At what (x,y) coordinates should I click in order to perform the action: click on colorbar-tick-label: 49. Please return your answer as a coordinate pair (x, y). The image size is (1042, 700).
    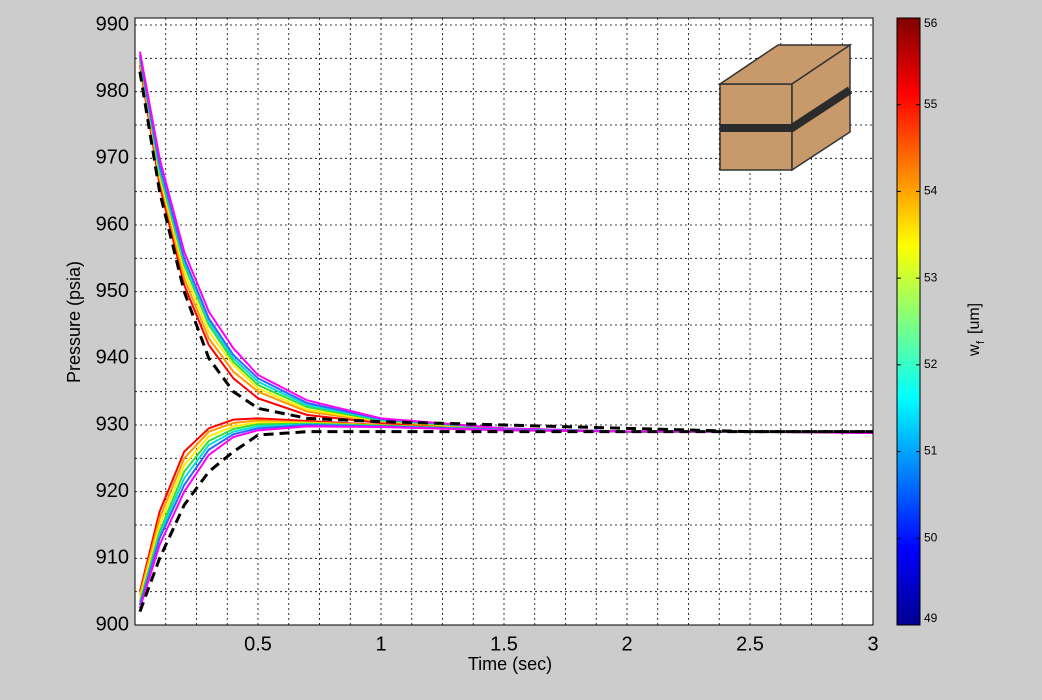
    Looking at the image, I should click on (931, 618).